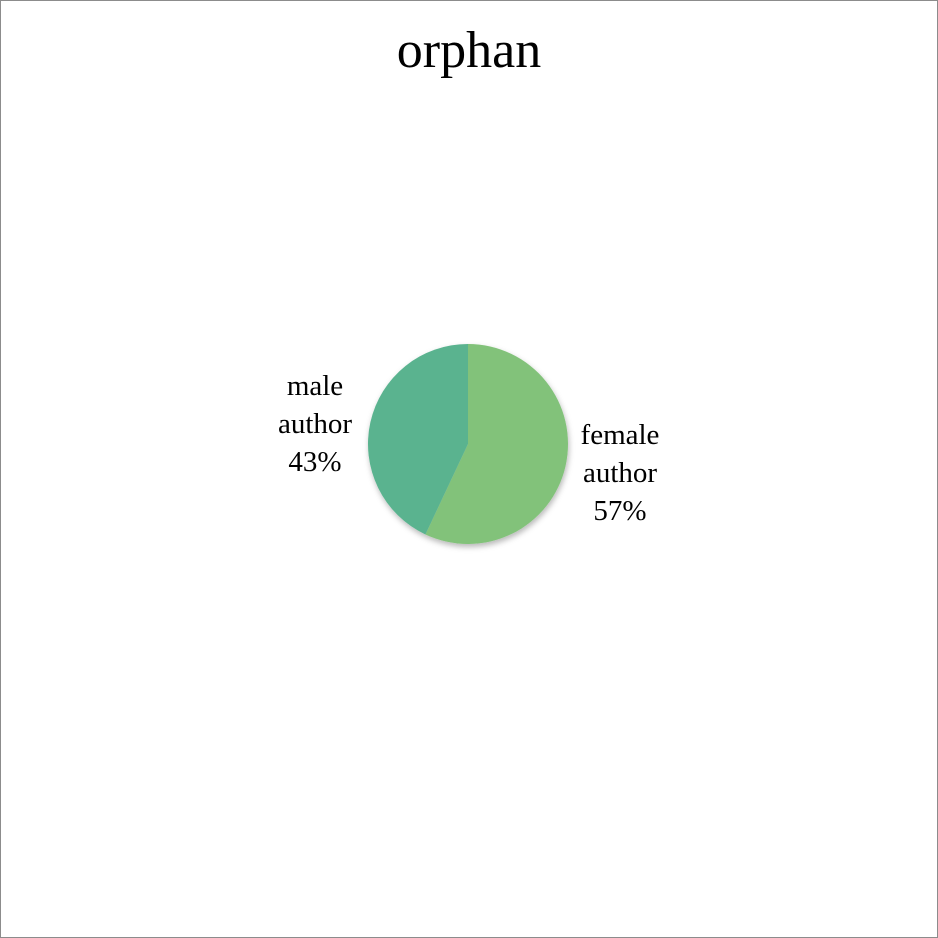  What do you see at coordinates (620, 473) in the screenshot?
I see `slice-label-female-author: female author 57%` at bounding box center [620, 473].